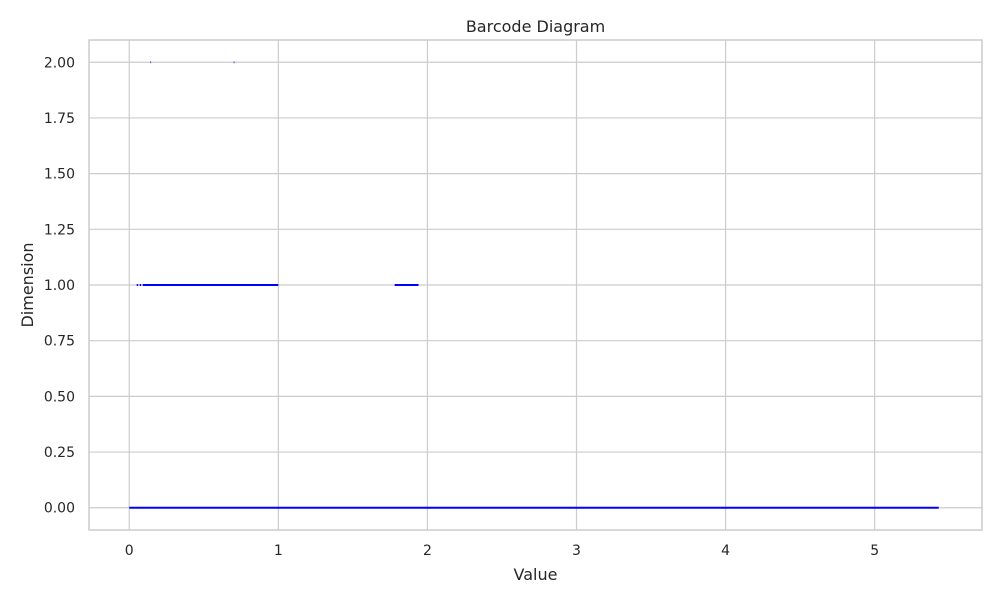  Describe the element at coordinates (725, 551) in the screenshot. I see `x-tick-label: 4` at that location.